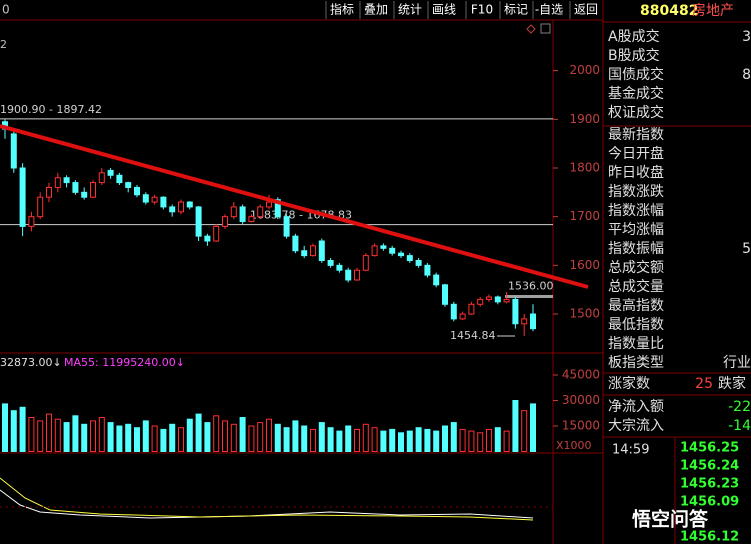  What do you see at coordinates (636, 407) in the screenshot?
I see `flow-label: 净流入额` at bounding box center [636, 407].